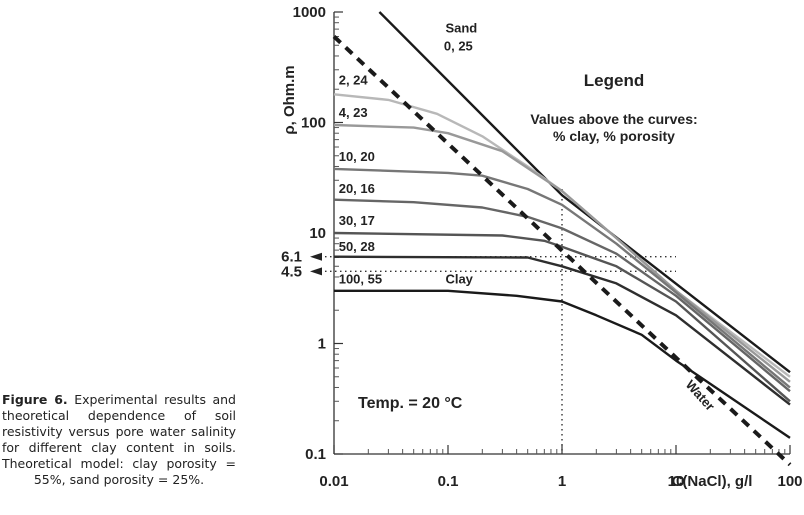 Image resolution: width=804 pixels, height=515 pixels. Describe the element at coordinates (458, 45) in the screenshot. I see `curve-label-sand-values: 0, 25` at that location.